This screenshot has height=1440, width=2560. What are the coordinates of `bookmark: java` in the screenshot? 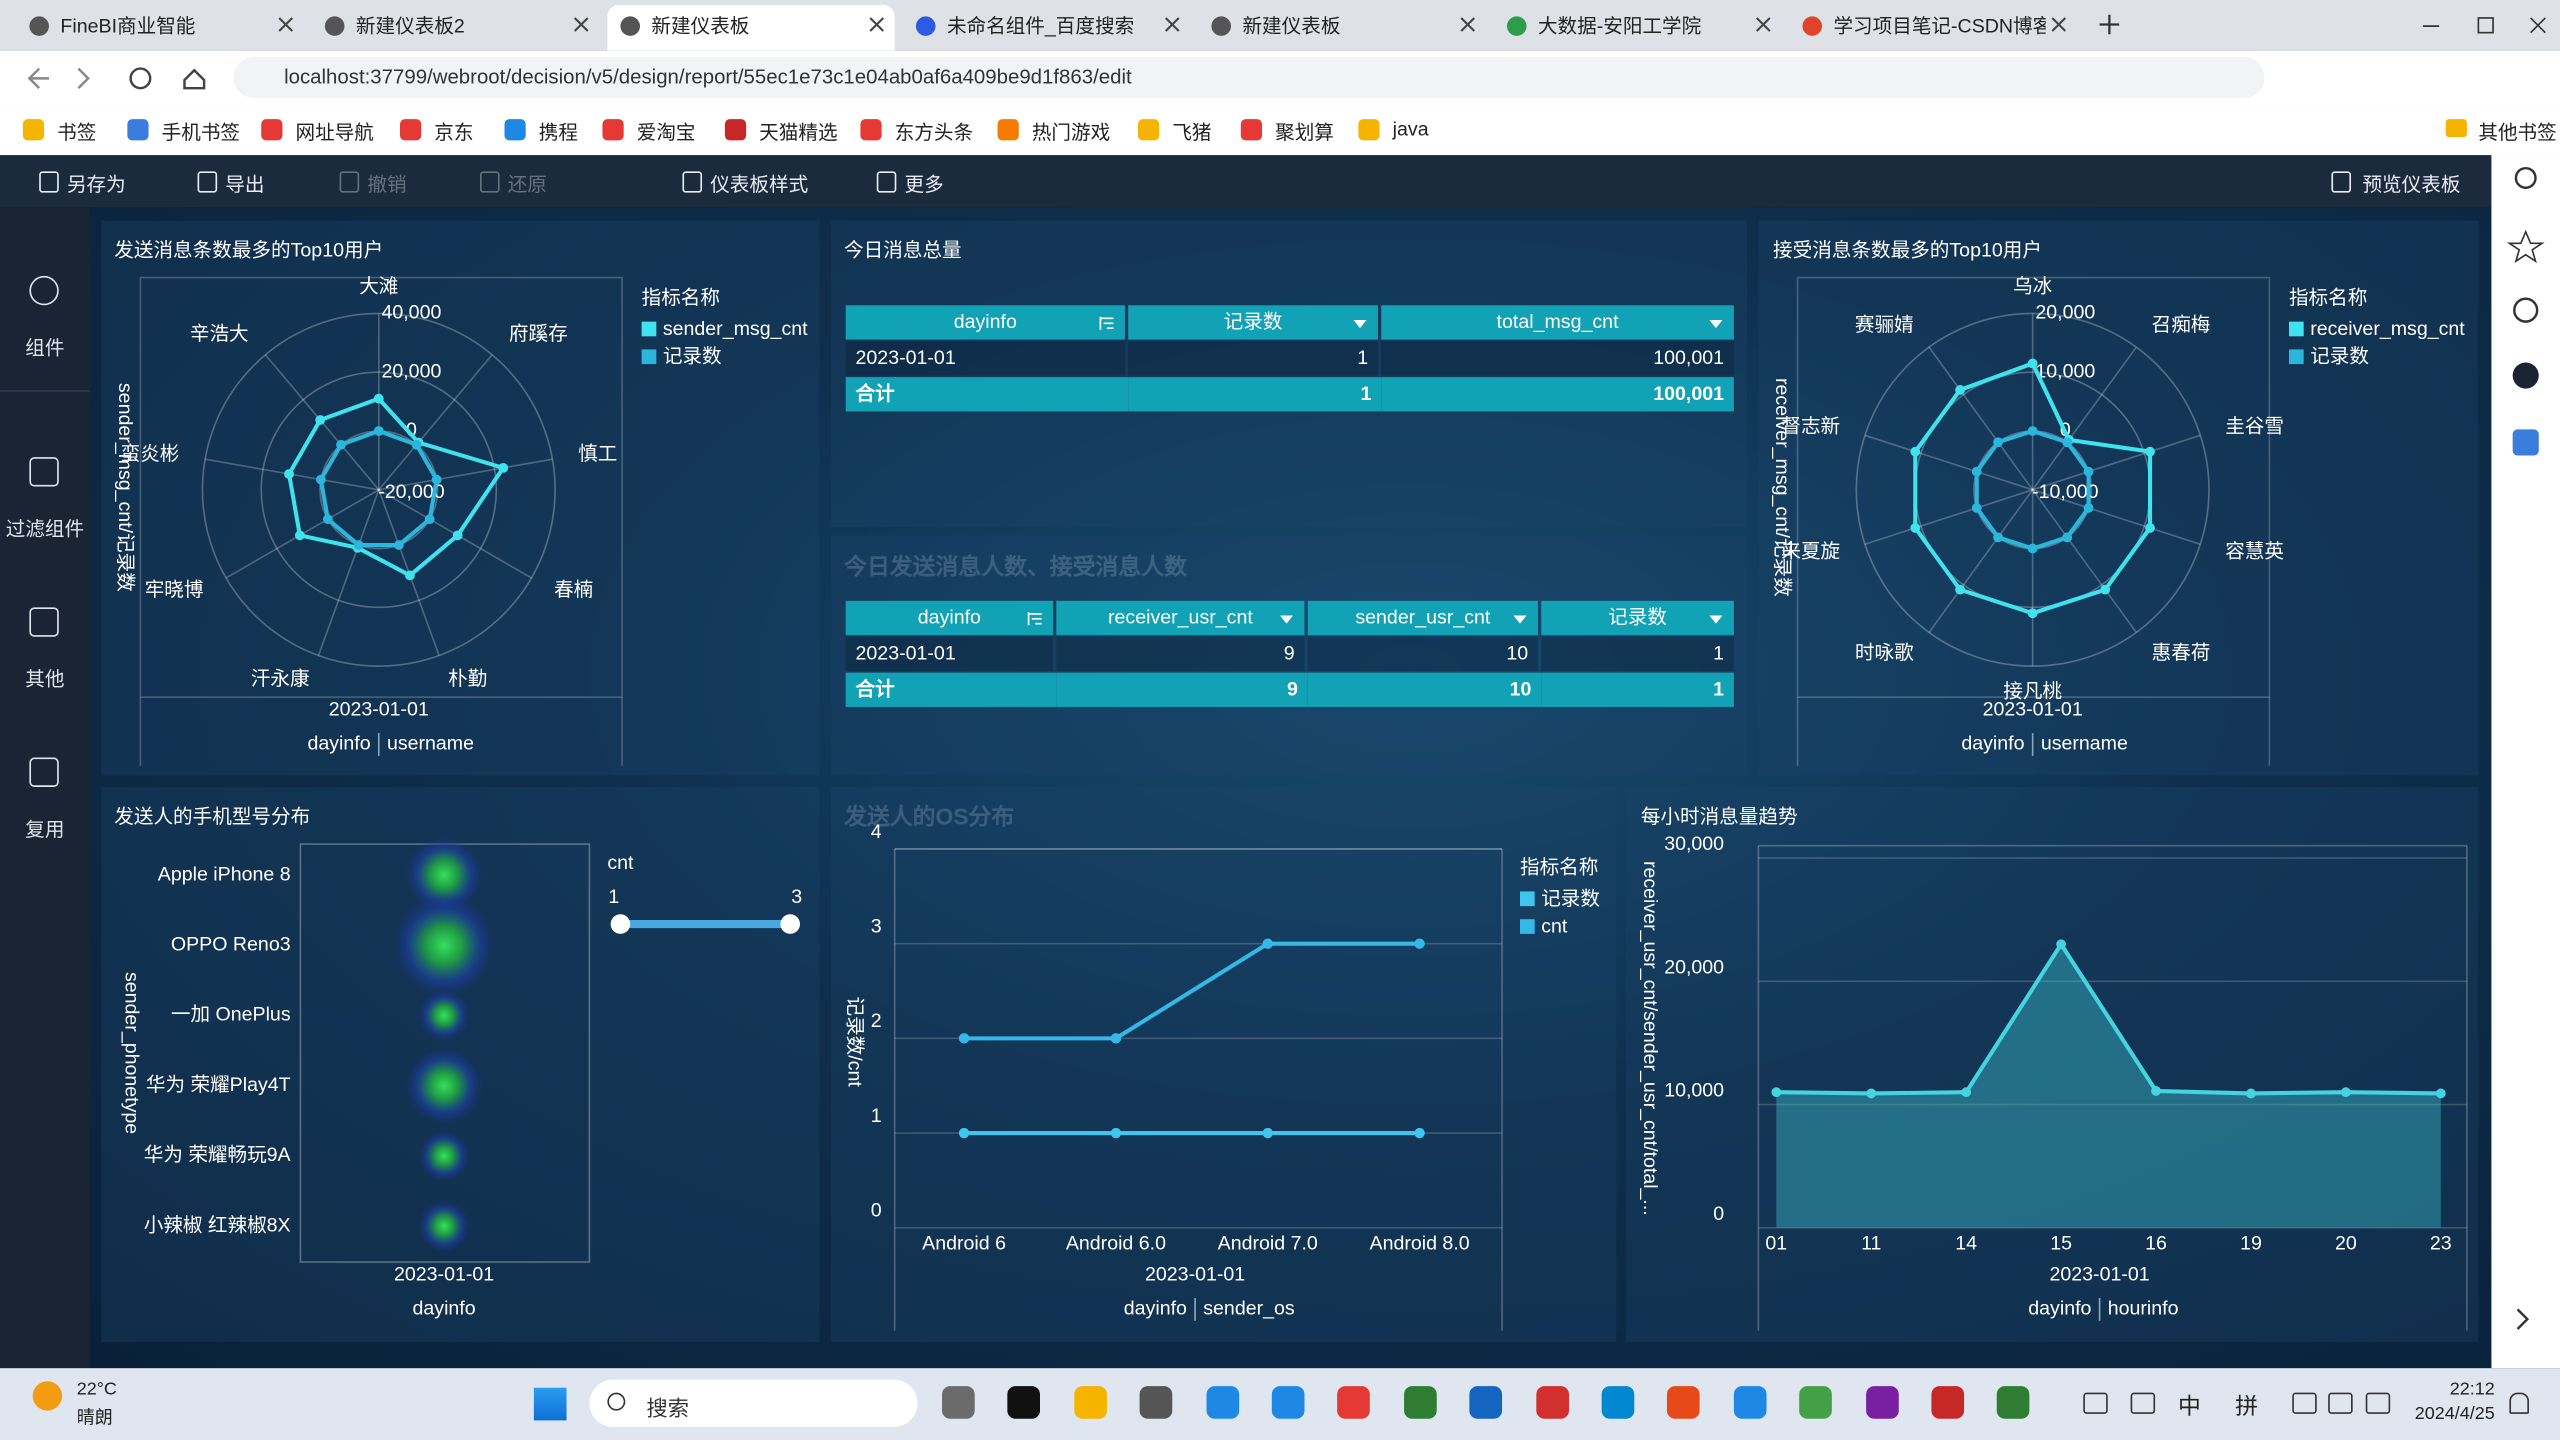 It's located at (1410, 129).